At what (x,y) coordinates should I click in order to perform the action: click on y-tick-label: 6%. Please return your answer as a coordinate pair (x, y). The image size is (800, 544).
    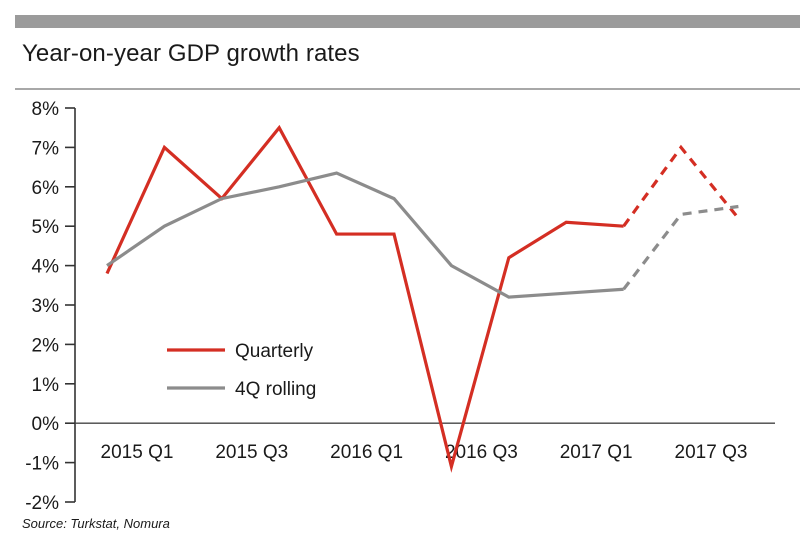
    Looking at the image, I should click on (46, 188).